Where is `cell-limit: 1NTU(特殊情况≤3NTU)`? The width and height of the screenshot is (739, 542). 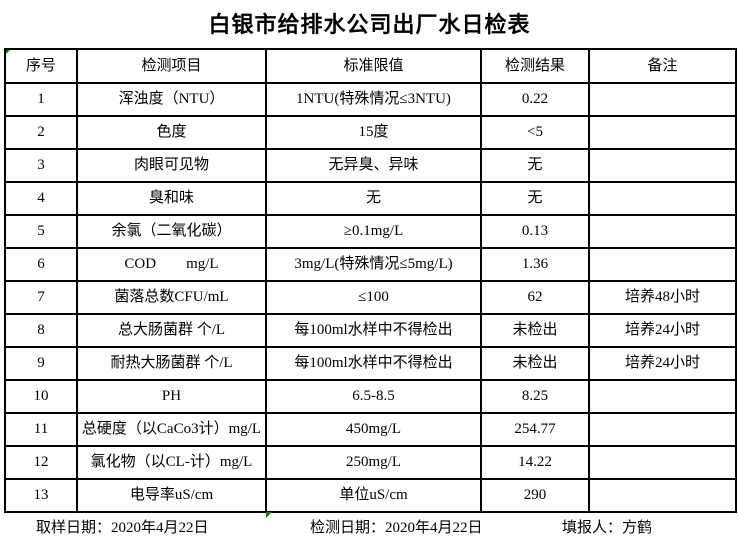 cell-limit: 1NTU(特殊情况≤3NTU) is located at coordinates (373, 99).